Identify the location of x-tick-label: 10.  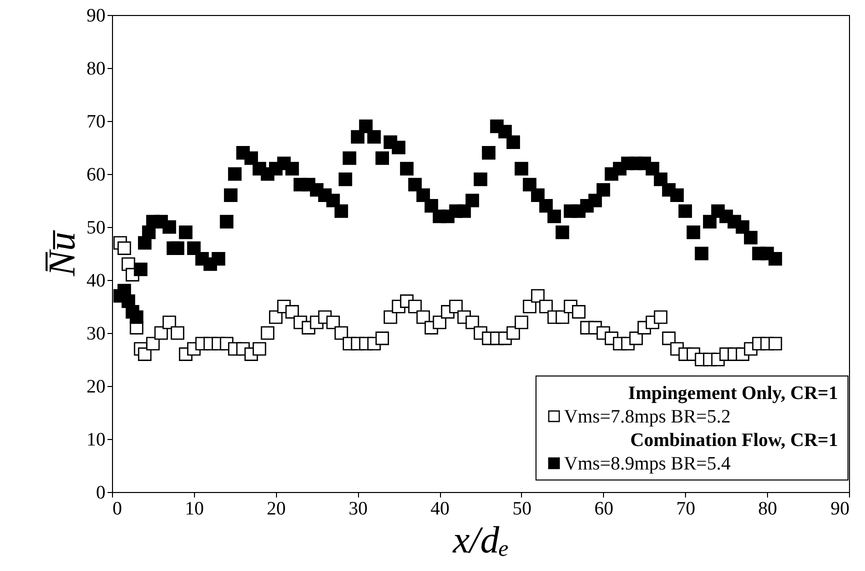
(194, 509).